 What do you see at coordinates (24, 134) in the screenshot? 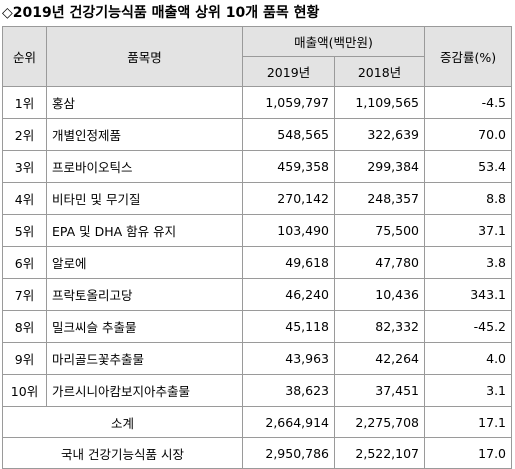
I see `rank-cell: 2위` at bounding box center [24, 134].